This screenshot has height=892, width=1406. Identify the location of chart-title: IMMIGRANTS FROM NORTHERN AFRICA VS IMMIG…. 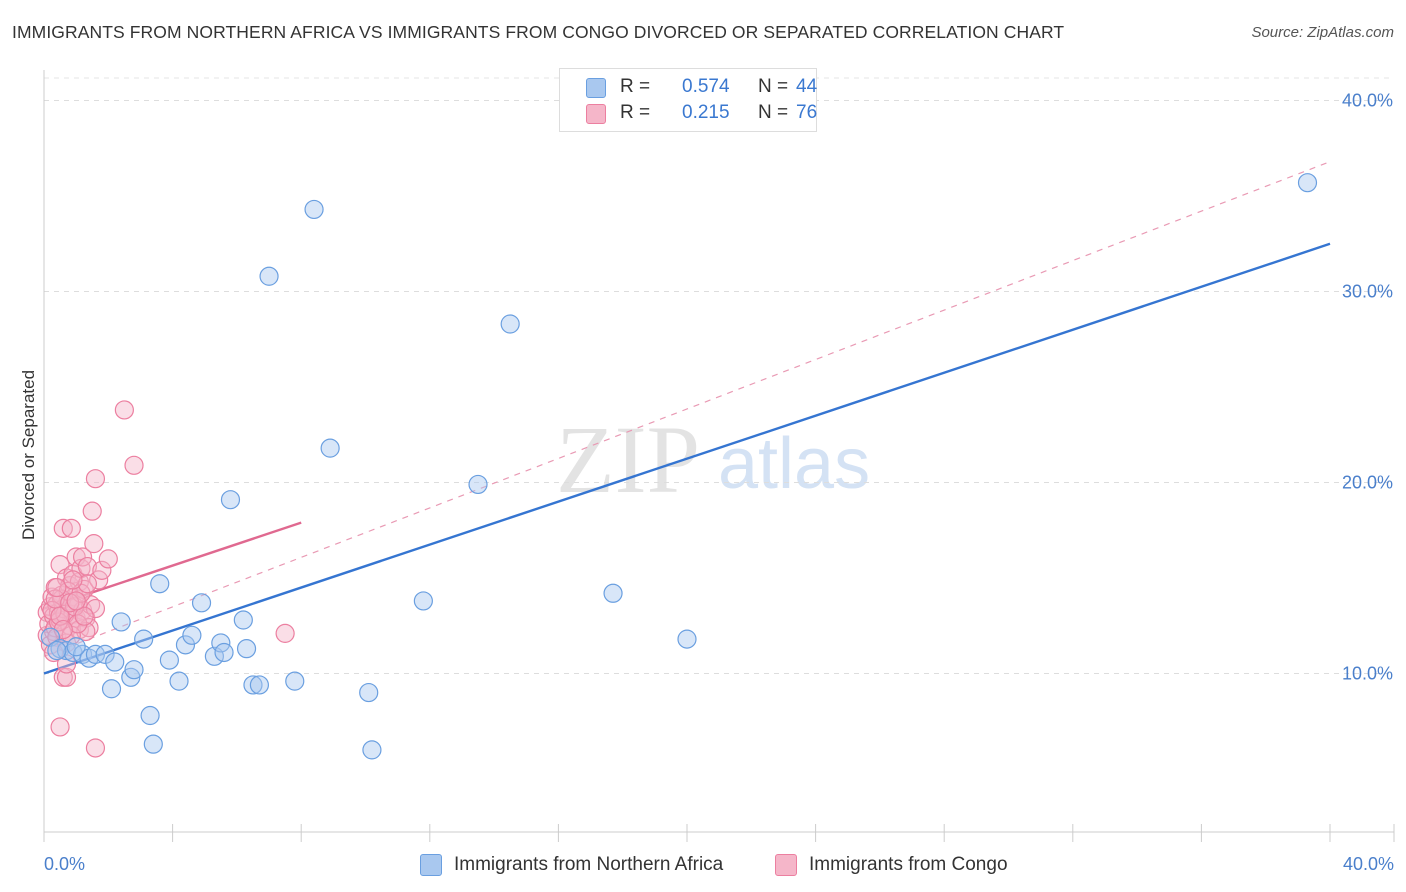
(538, 32).